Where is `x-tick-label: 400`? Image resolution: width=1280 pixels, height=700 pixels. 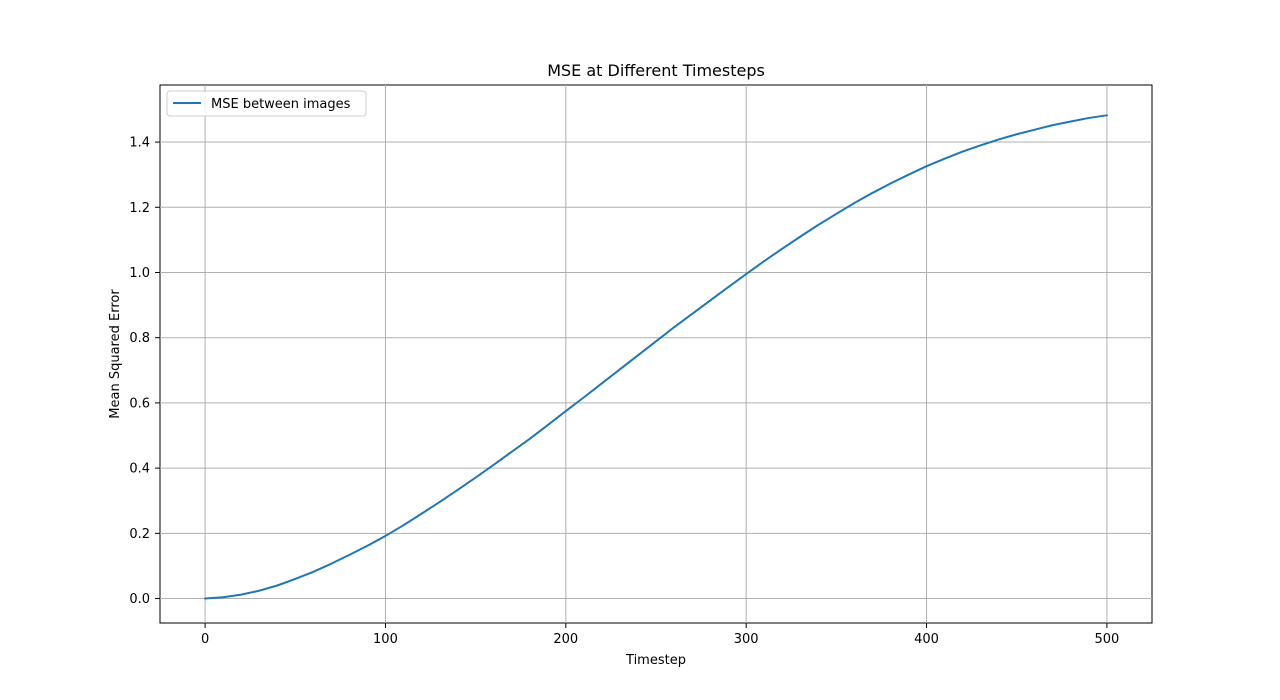
x-tick-label: 400 is located at coordinates (926, 639).